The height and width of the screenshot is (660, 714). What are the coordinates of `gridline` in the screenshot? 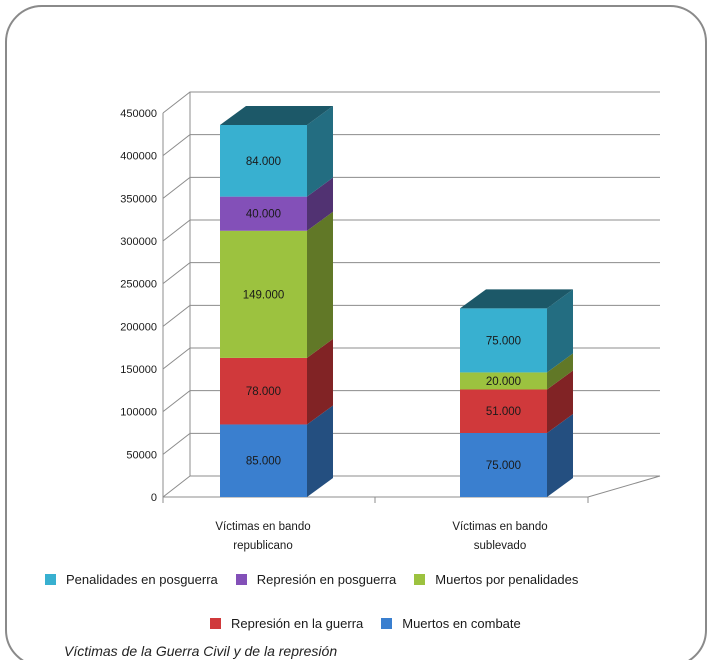 It's located at (411, 102).